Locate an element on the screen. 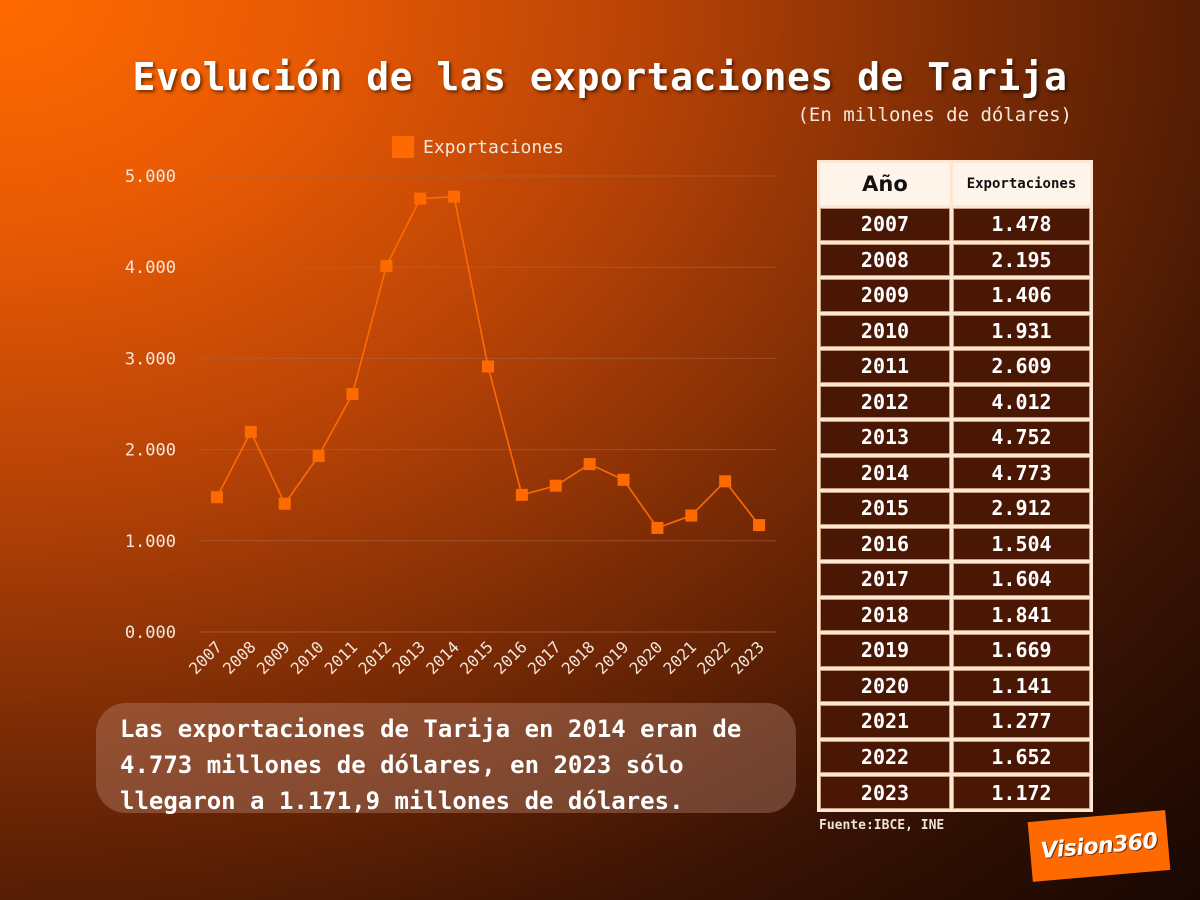  table-header-exports: Exportaciones is located at coordinates (1021, 184).